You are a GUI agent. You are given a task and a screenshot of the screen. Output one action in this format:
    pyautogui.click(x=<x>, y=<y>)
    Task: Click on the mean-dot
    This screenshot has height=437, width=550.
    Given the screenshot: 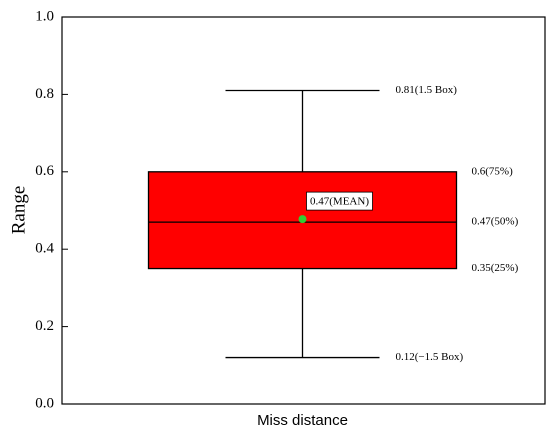 What is the action you would take?
    pyautogui.click(x=302, y=219)
    